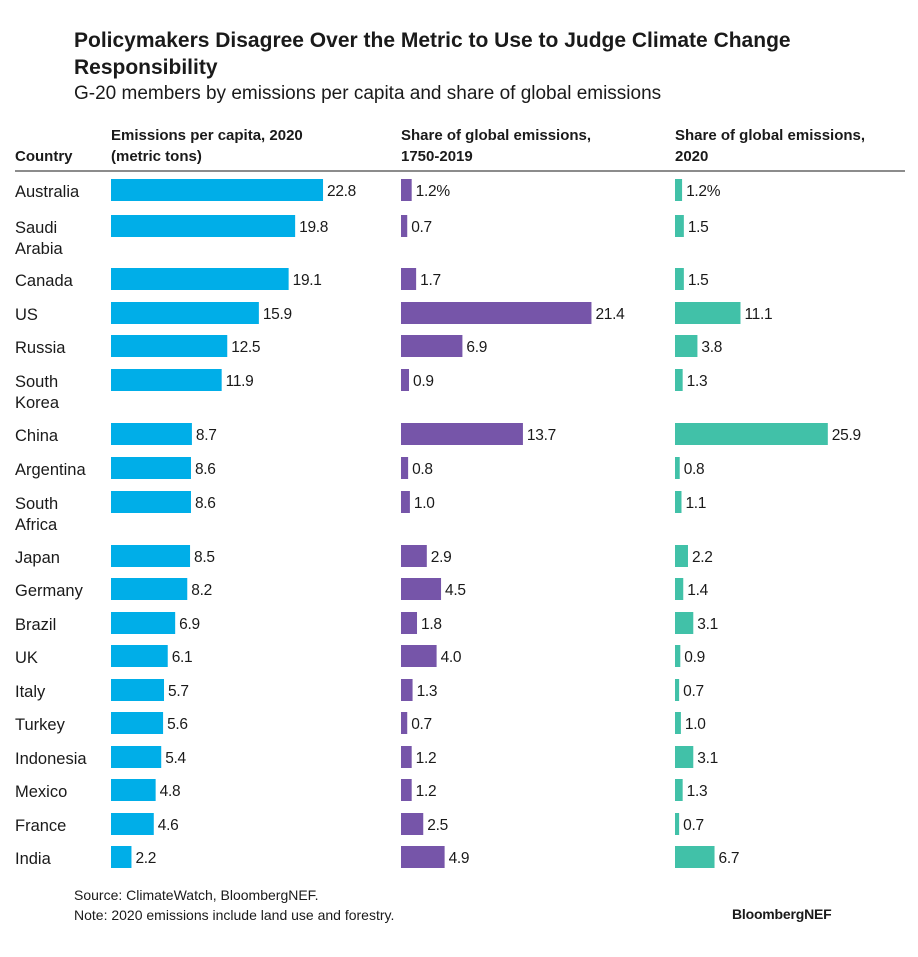 The width and height of the screenshot is (918, 957). Describe the element at coordinates (541, 435) in the screenshot. I see `data-label: 13.7` at that location.